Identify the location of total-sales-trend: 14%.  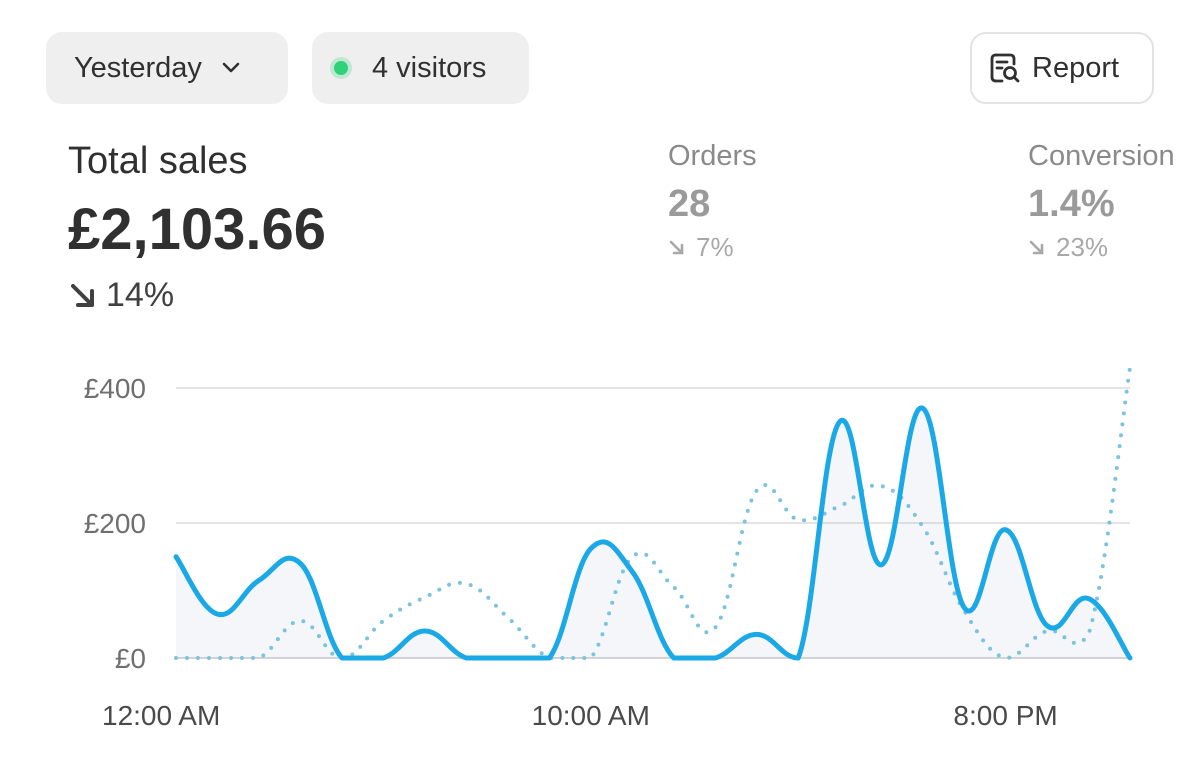
(121, 295).